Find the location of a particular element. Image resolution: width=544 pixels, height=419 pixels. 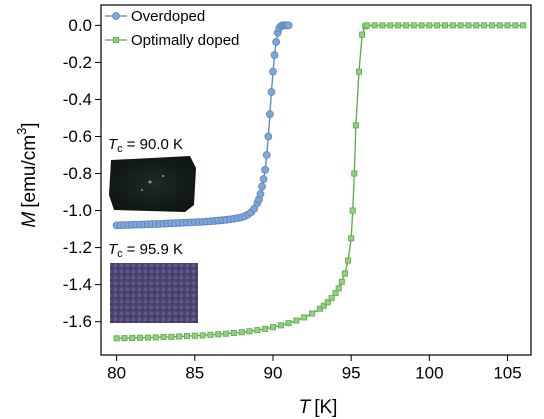

y-tick-label: -1.2 is located at coordinates (77, 247).